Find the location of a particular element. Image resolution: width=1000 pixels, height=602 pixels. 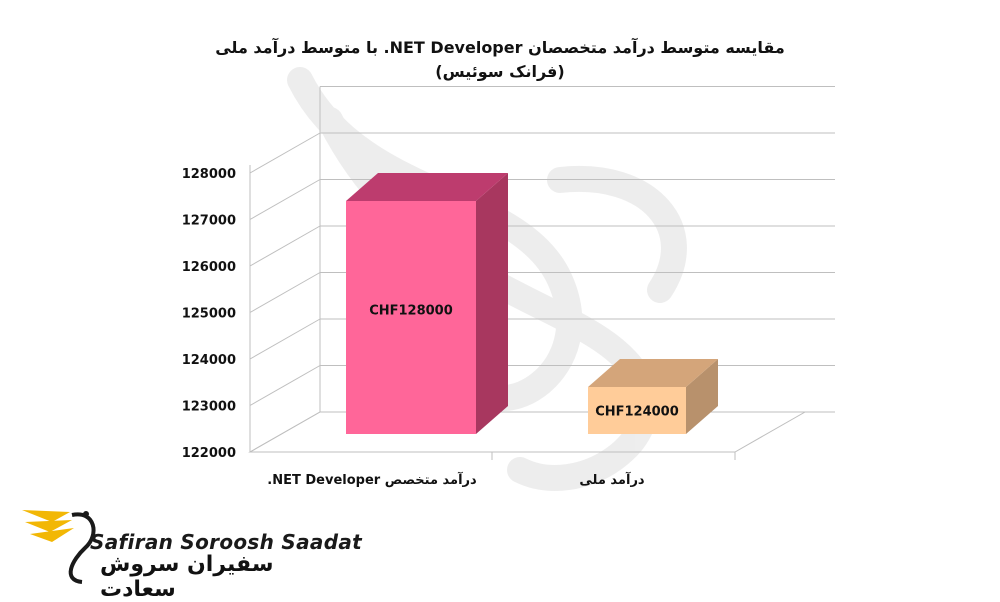

y-tick-label: 127000 is located at coordinates (209, 221).